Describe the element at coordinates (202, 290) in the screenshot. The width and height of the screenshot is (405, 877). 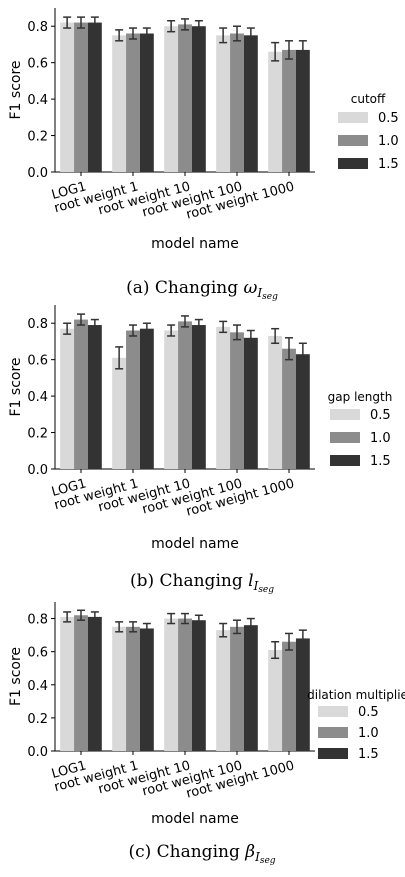
I see `caption: (a) Changing ωIseg` at that location.